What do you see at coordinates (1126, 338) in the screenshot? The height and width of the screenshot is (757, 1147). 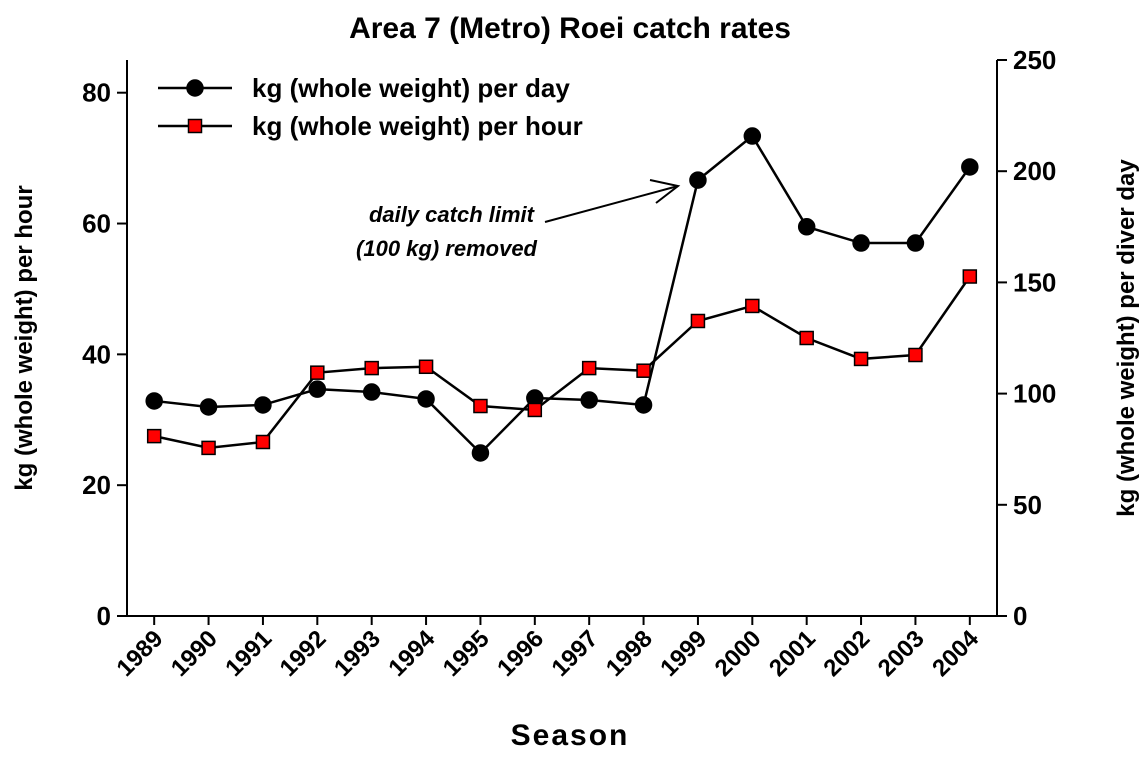 I see `y2-axis-label: kg (whole weight) per diver day` at bounding box center [1126, 338].